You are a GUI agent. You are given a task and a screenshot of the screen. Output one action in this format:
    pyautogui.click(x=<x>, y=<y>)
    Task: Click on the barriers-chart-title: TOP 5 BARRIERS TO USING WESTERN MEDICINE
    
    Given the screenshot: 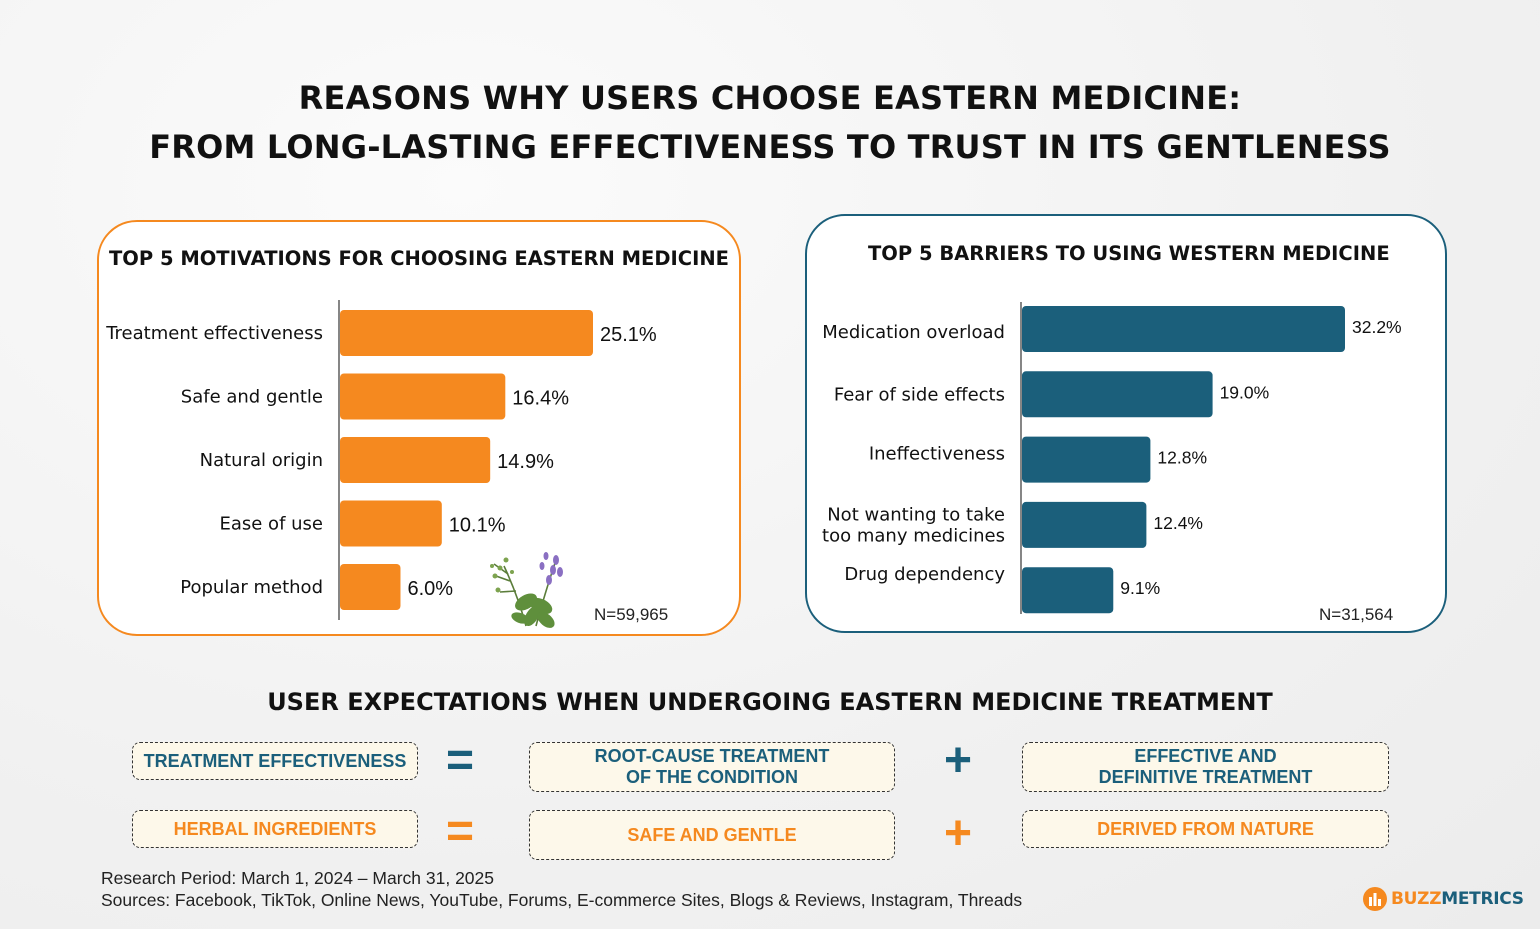 What is the action you would take?
    pyautogui.click(x=1129, y=253)
    